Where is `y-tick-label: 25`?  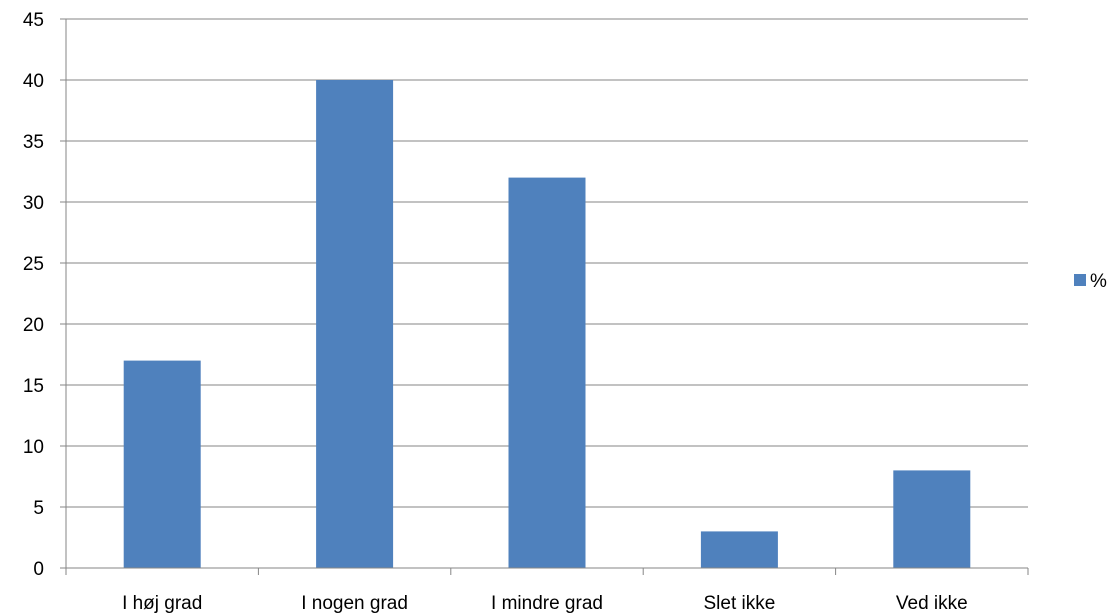
y-tick-label: 25 is located at coordinates (33, 264).